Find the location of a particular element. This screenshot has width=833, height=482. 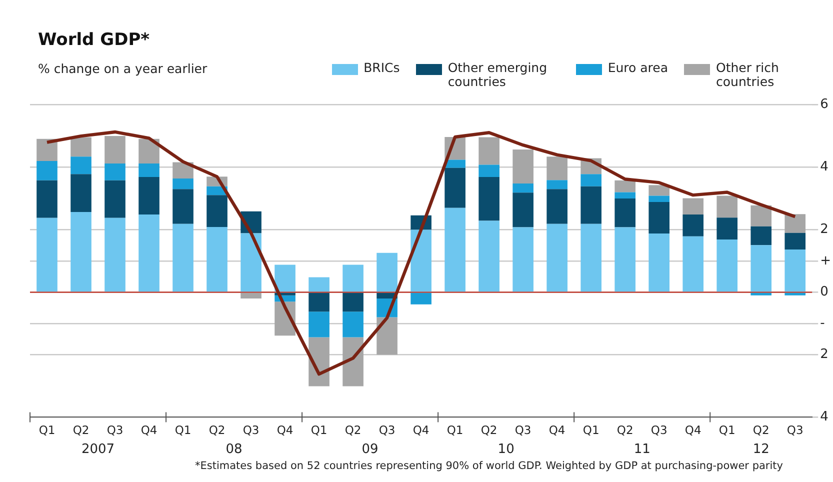

chart-subtitle: % change on a year earlier is located at coordinates (123, 68).